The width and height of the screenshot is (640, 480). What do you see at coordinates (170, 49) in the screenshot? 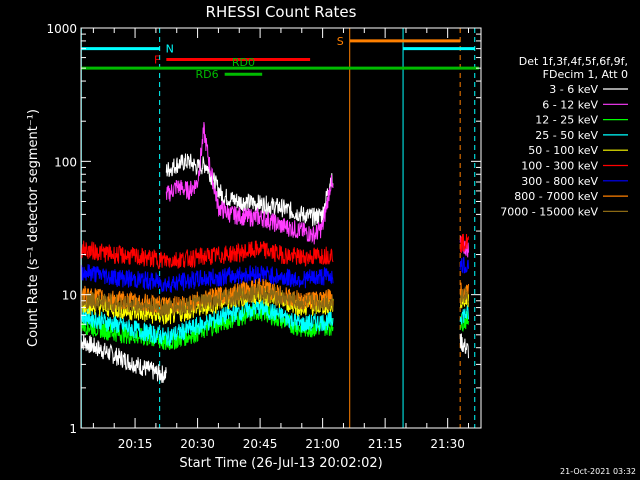
I see `flag-label: N` at bounding box center [170, 49].